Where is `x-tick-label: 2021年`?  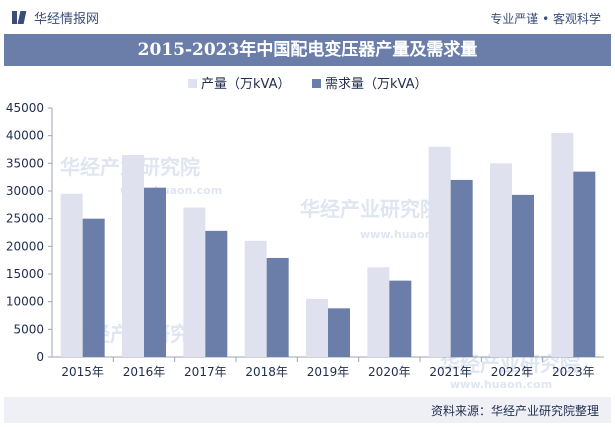 x-tick-label: 2021年 is located at coordinates (450, 372).